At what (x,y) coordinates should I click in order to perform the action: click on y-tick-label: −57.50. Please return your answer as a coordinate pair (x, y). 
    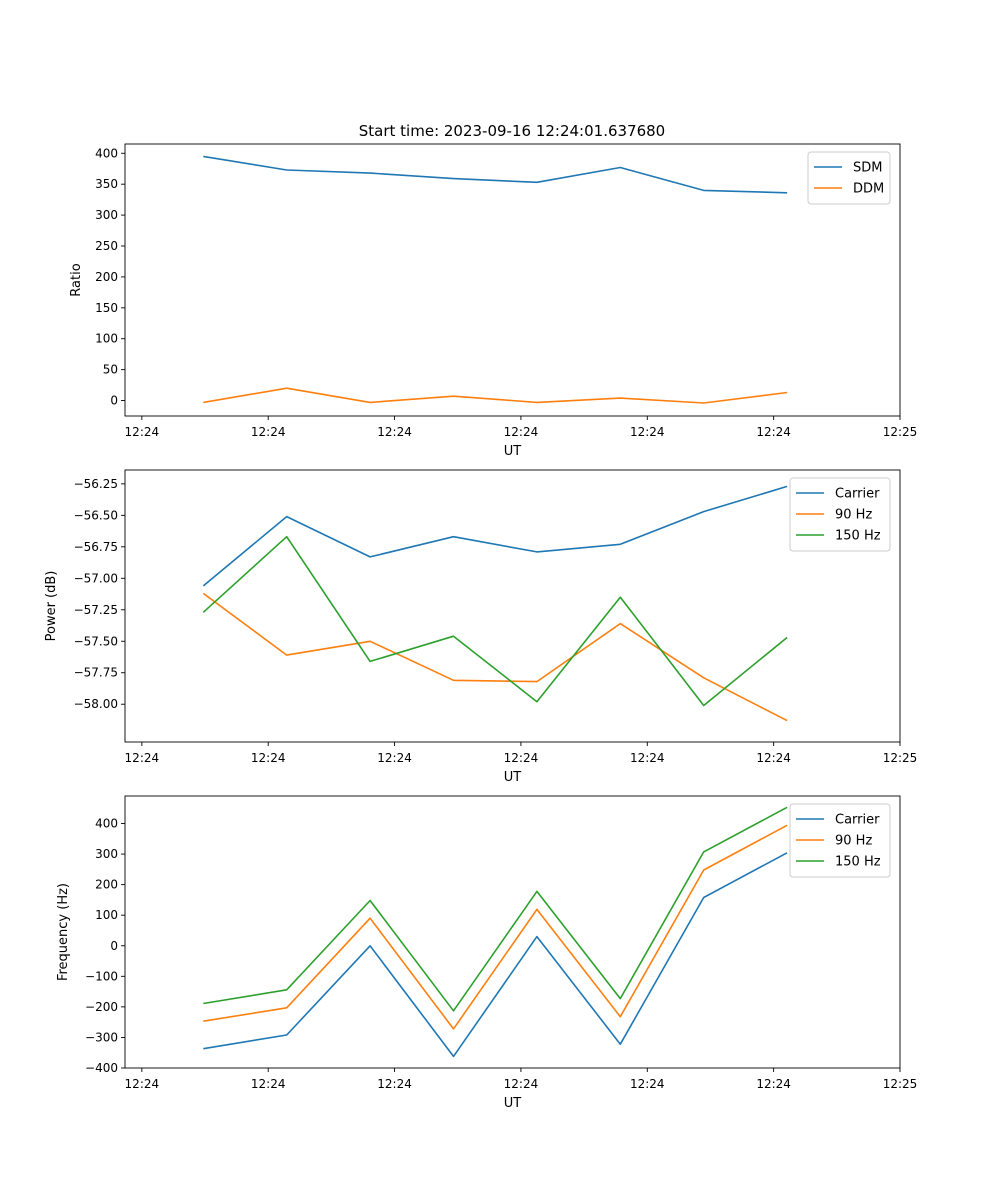
    Looking at the image, I should click on (96, 641).